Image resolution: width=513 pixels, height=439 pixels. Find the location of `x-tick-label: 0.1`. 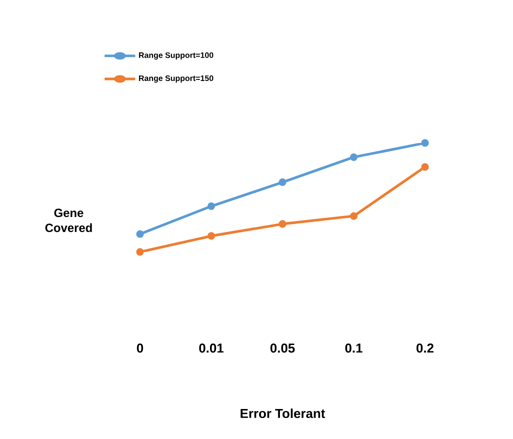

x-tick-label: 0.1 is located at coordinates (353, 348).